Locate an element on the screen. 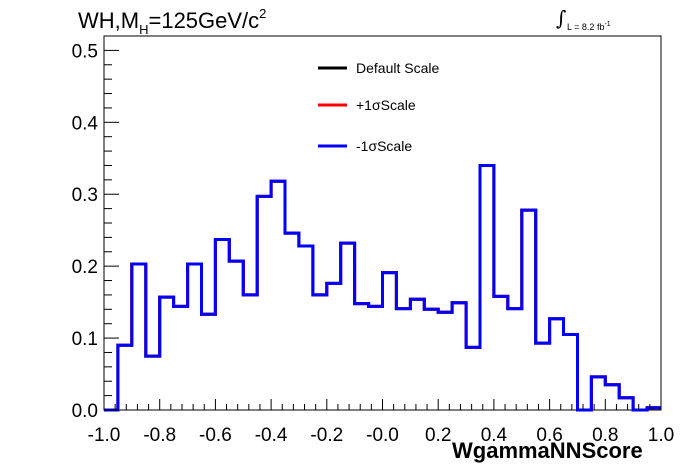 Image resolution: width=696 pixels, height=472 pixels. x-axis-label: WgammaNNScore is located at coordinates (547, 450).